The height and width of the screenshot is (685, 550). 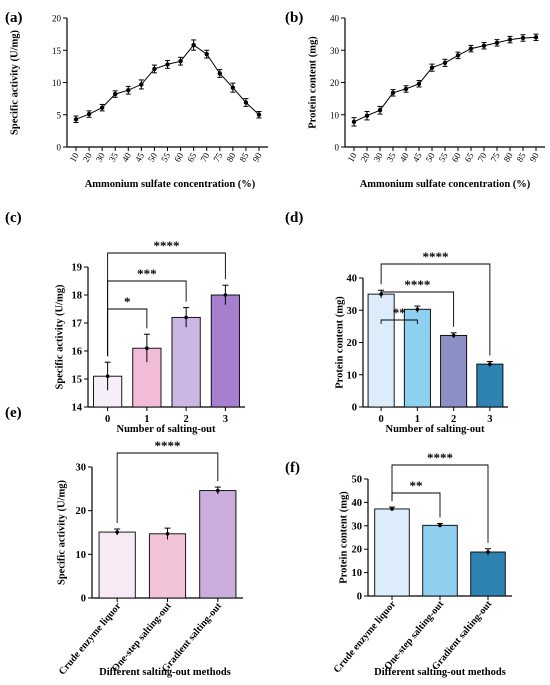 I want to click on x-tick-label-b: 10, so click(x=352, y=157).